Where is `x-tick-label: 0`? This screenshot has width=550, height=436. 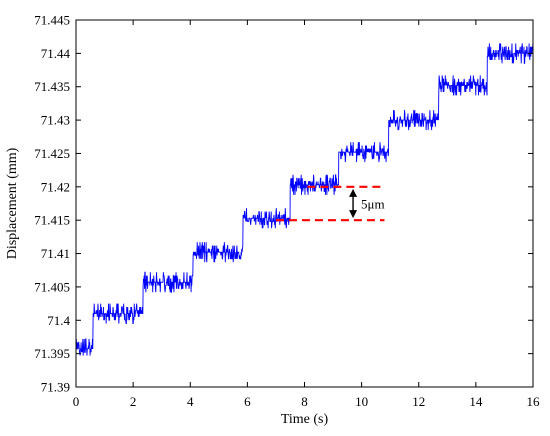
x-tick-label: 0 is located at coordinates (76, 401).